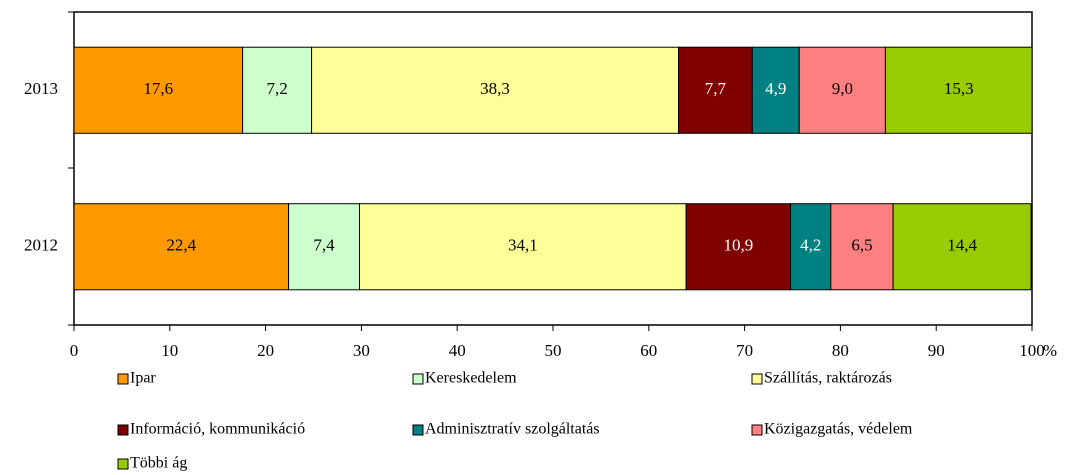 This screenshot has width=1083, height=475. I want to click on legend-label: Szállítás, raktározás, so click(828, 378).